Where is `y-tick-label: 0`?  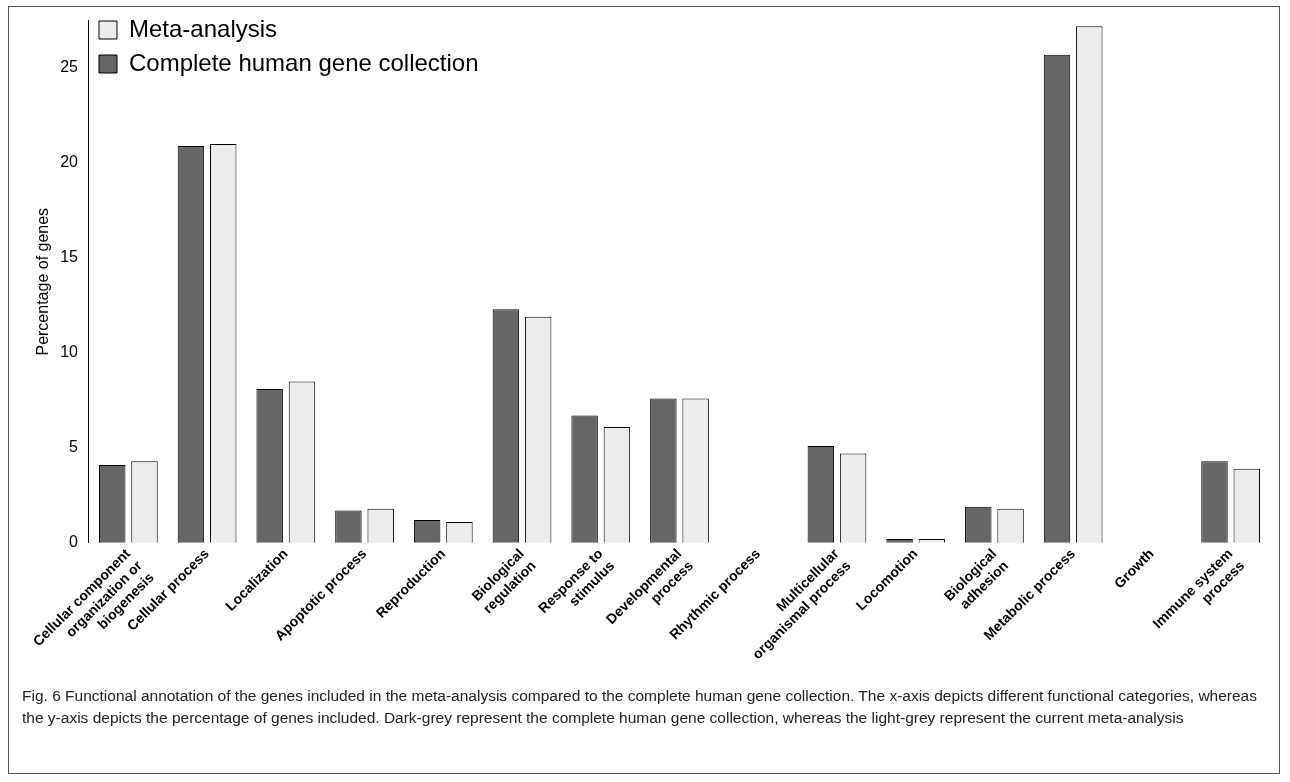 y-tick-label: 0 is located at coordinates (74, 542).